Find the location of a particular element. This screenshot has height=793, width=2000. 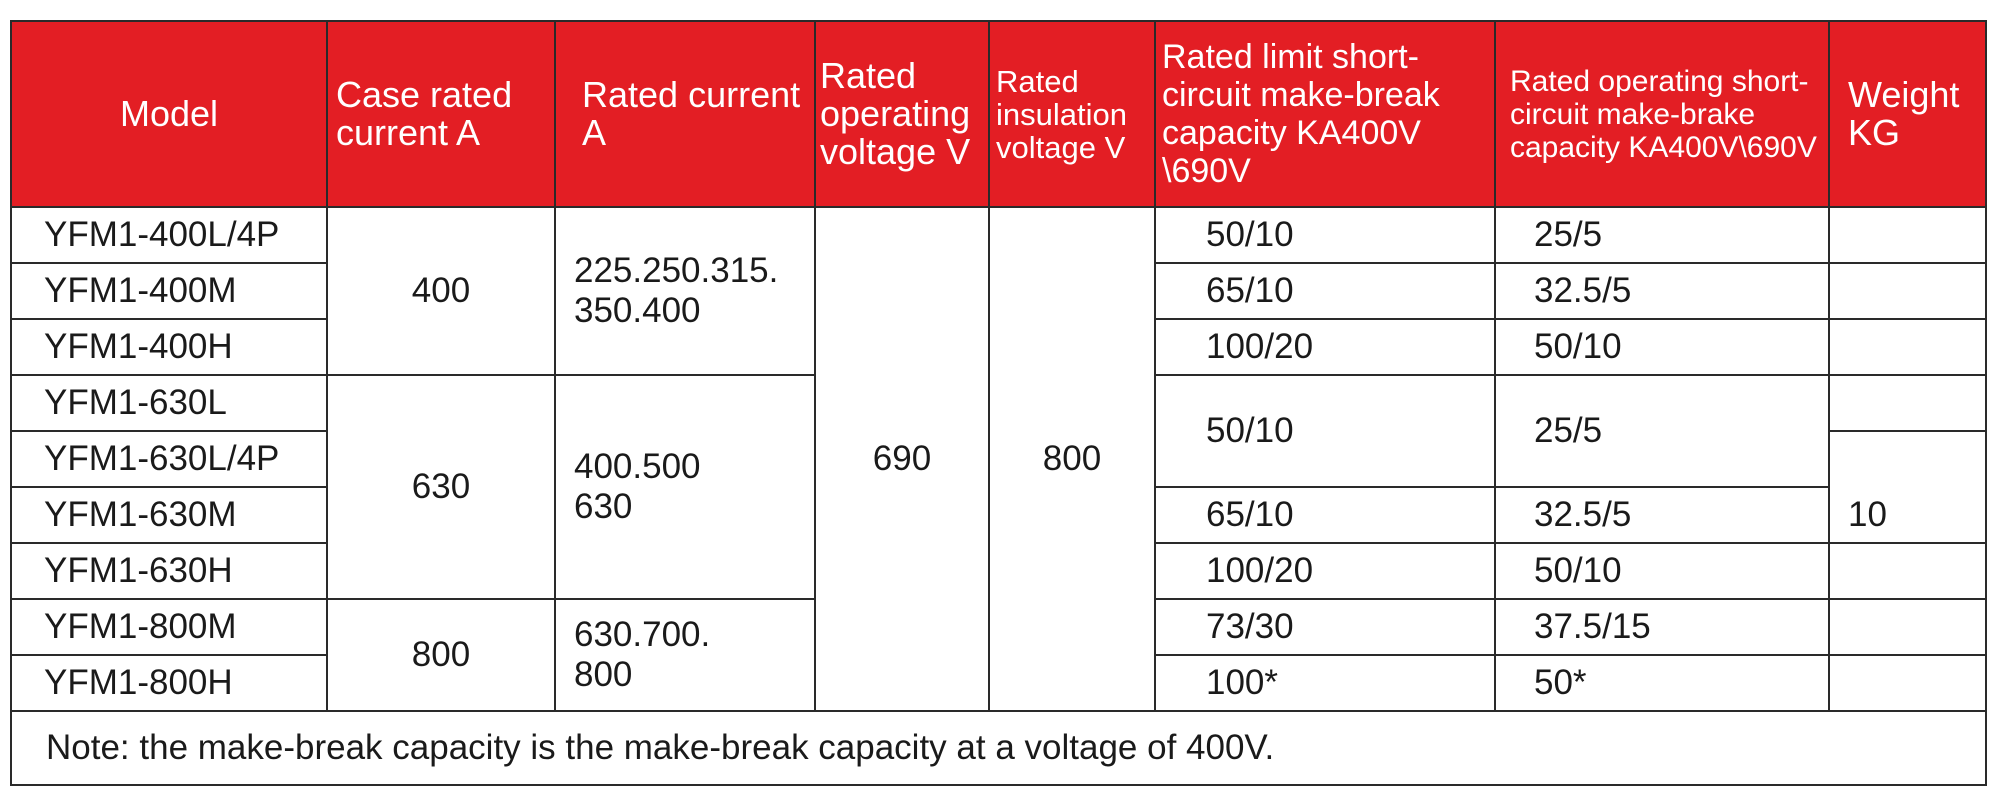

header-model: Model is located at coordinates (169, 114).